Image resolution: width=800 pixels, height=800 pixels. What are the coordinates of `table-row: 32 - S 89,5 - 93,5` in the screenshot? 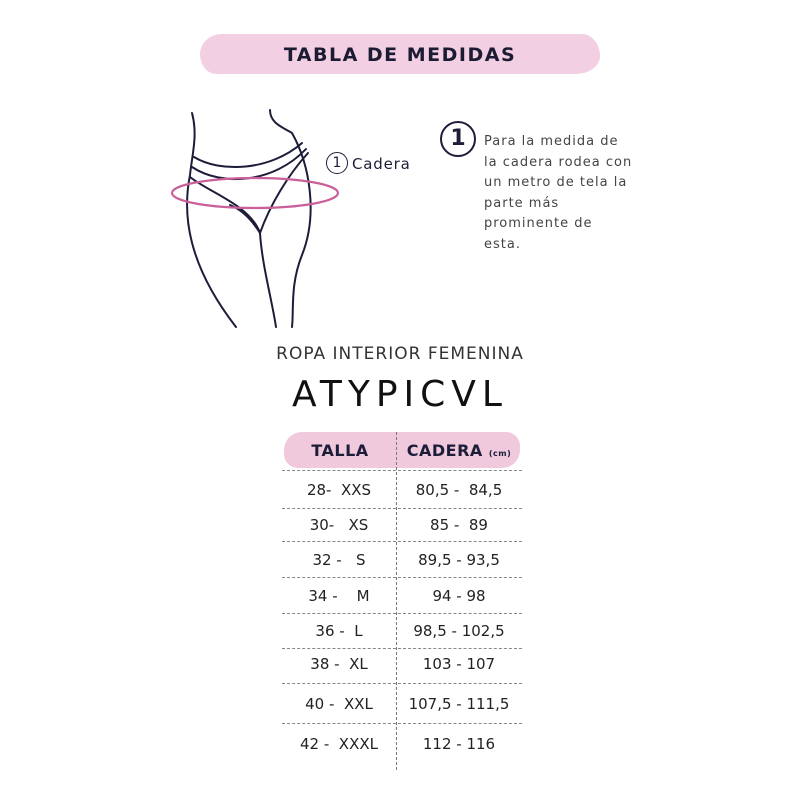 It's located at (402, 560).